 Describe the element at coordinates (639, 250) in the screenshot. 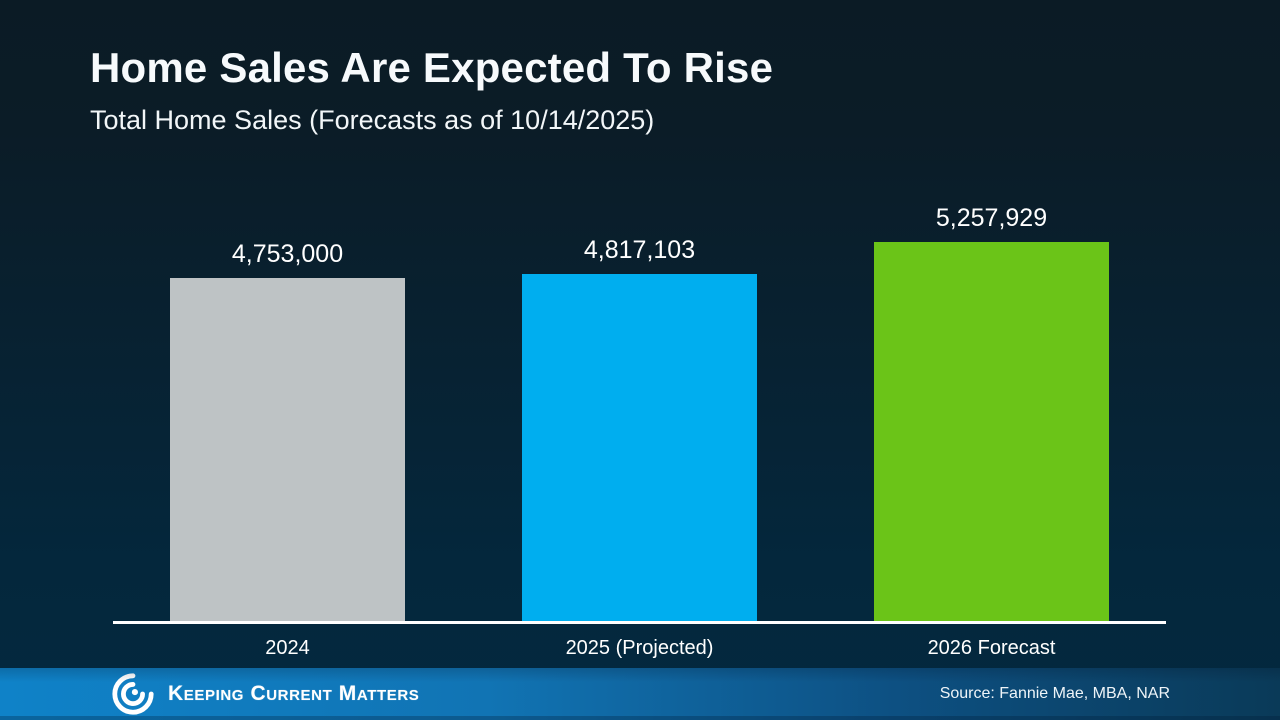

I see `bar-value-label: 4,817,103` at that location.